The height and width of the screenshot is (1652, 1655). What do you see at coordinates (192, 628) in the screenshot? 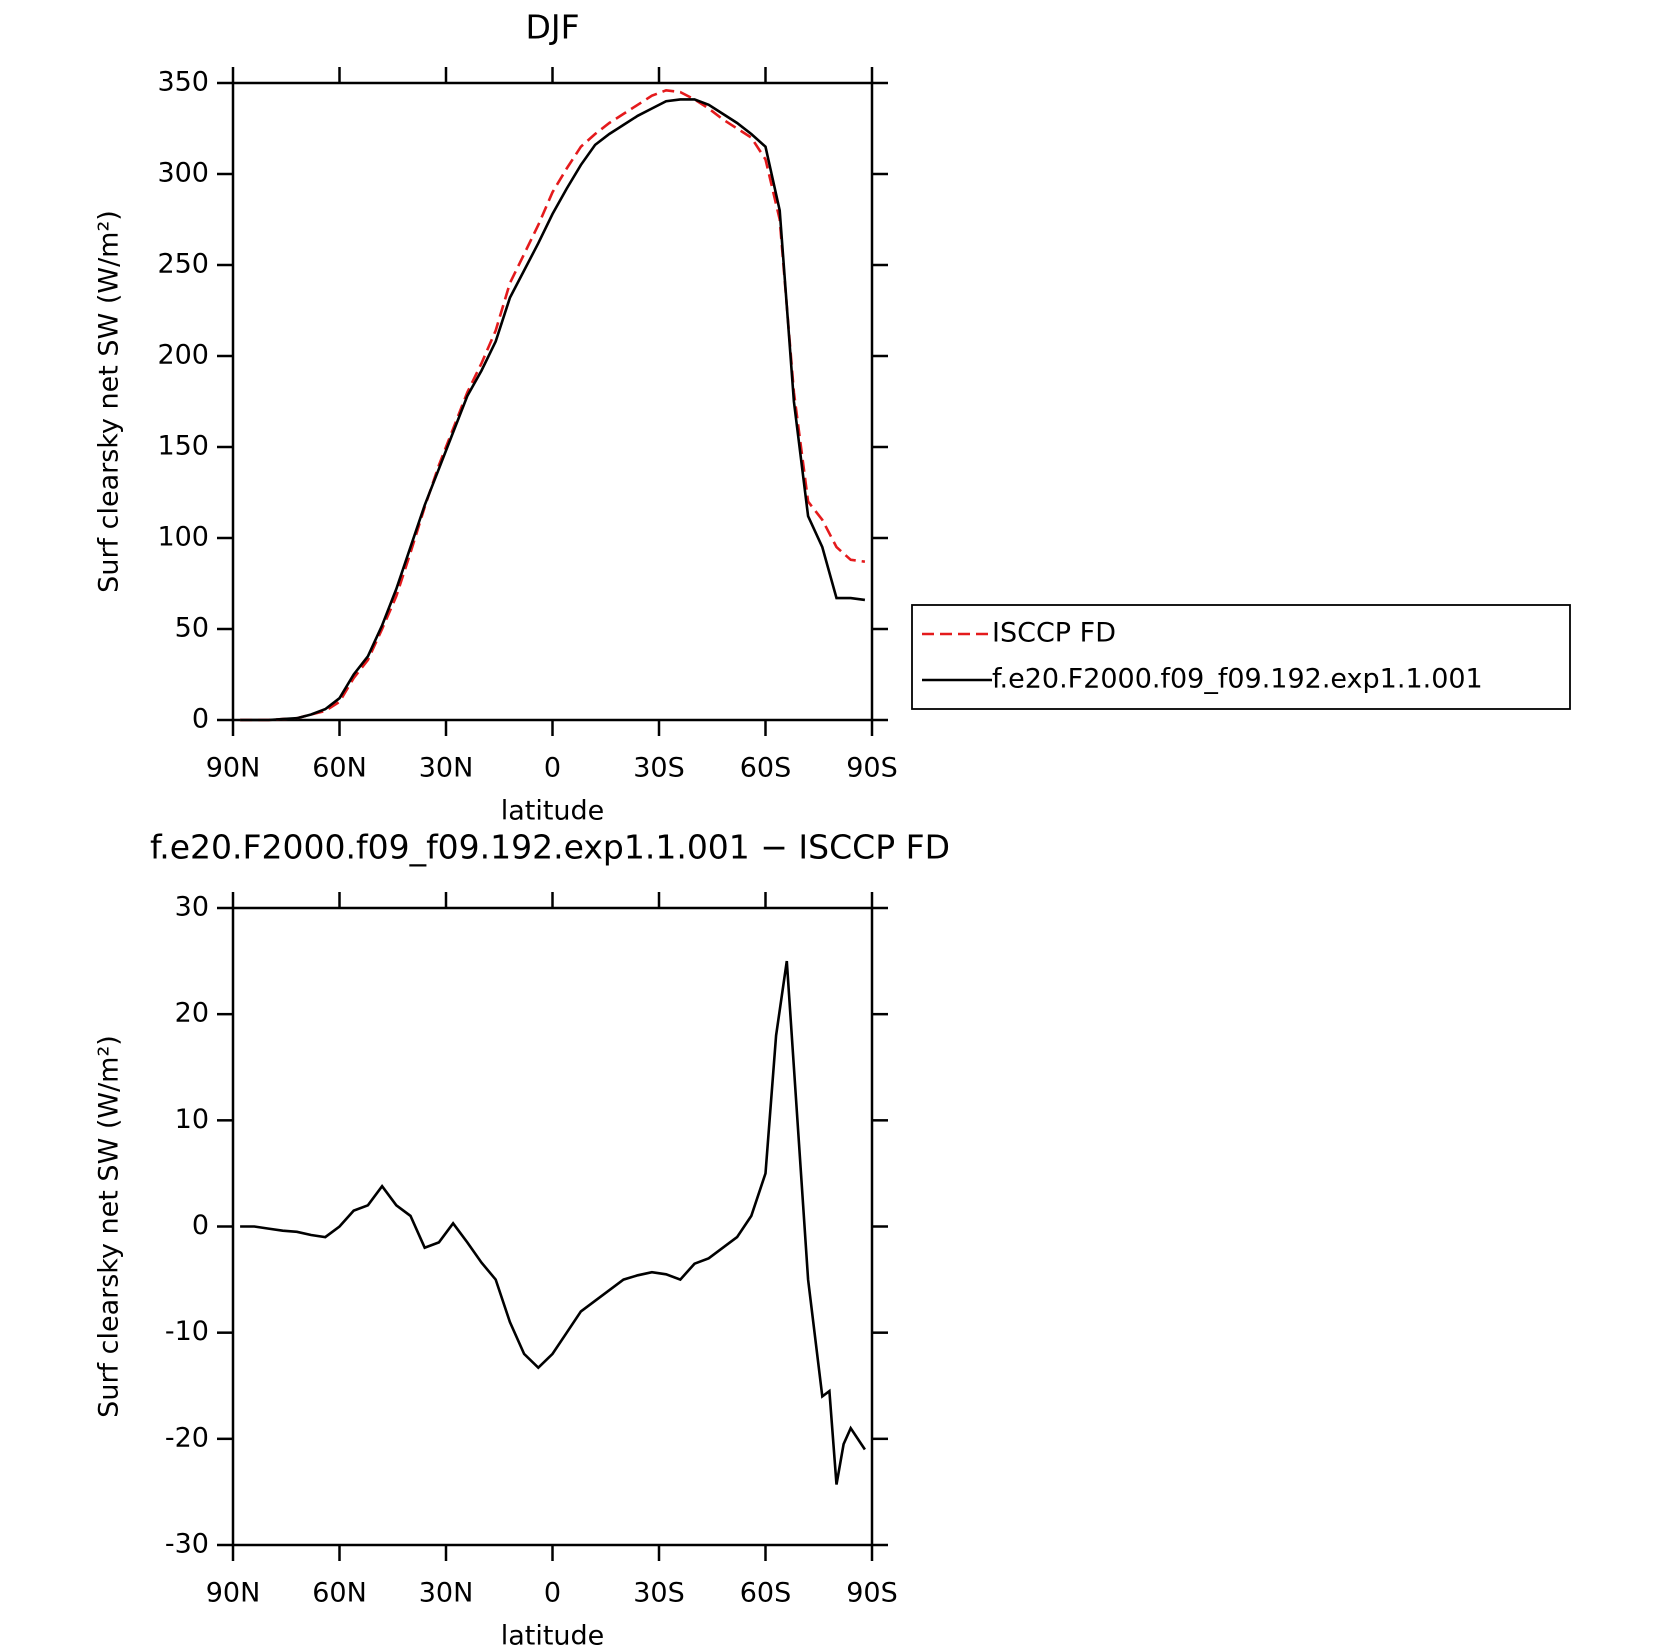
I see `y-tick-label: 50` at bounding box center [192, 628].